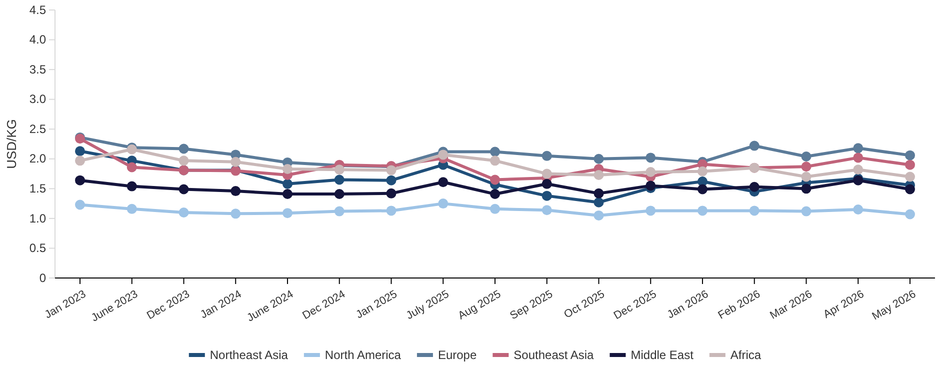 This screenshot has width=950, height=373. What do you see at coordinates (457, 355) in the screenshot?
I see `legend-label: Europe` at bounding box center [457, 355].